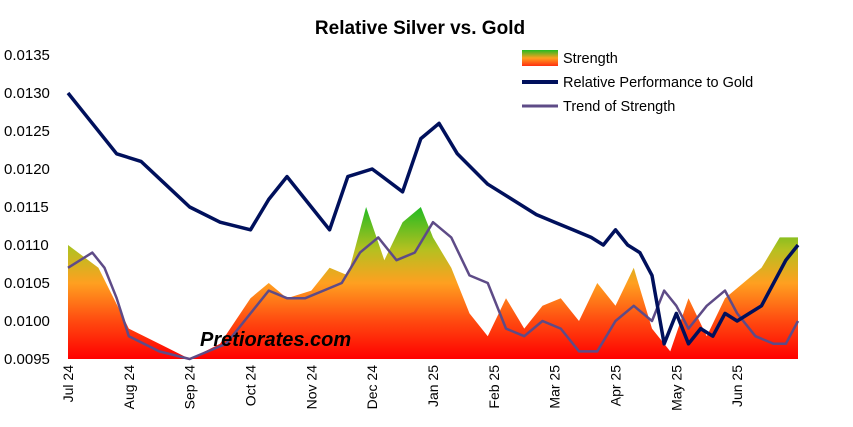 Image resolution: width=853 pixels, height=427 pixels. What do you see at coordinates (27, 321) in the screenshot?
I see `y-tick-label: 0.0100` at bounding box center [27, 321].